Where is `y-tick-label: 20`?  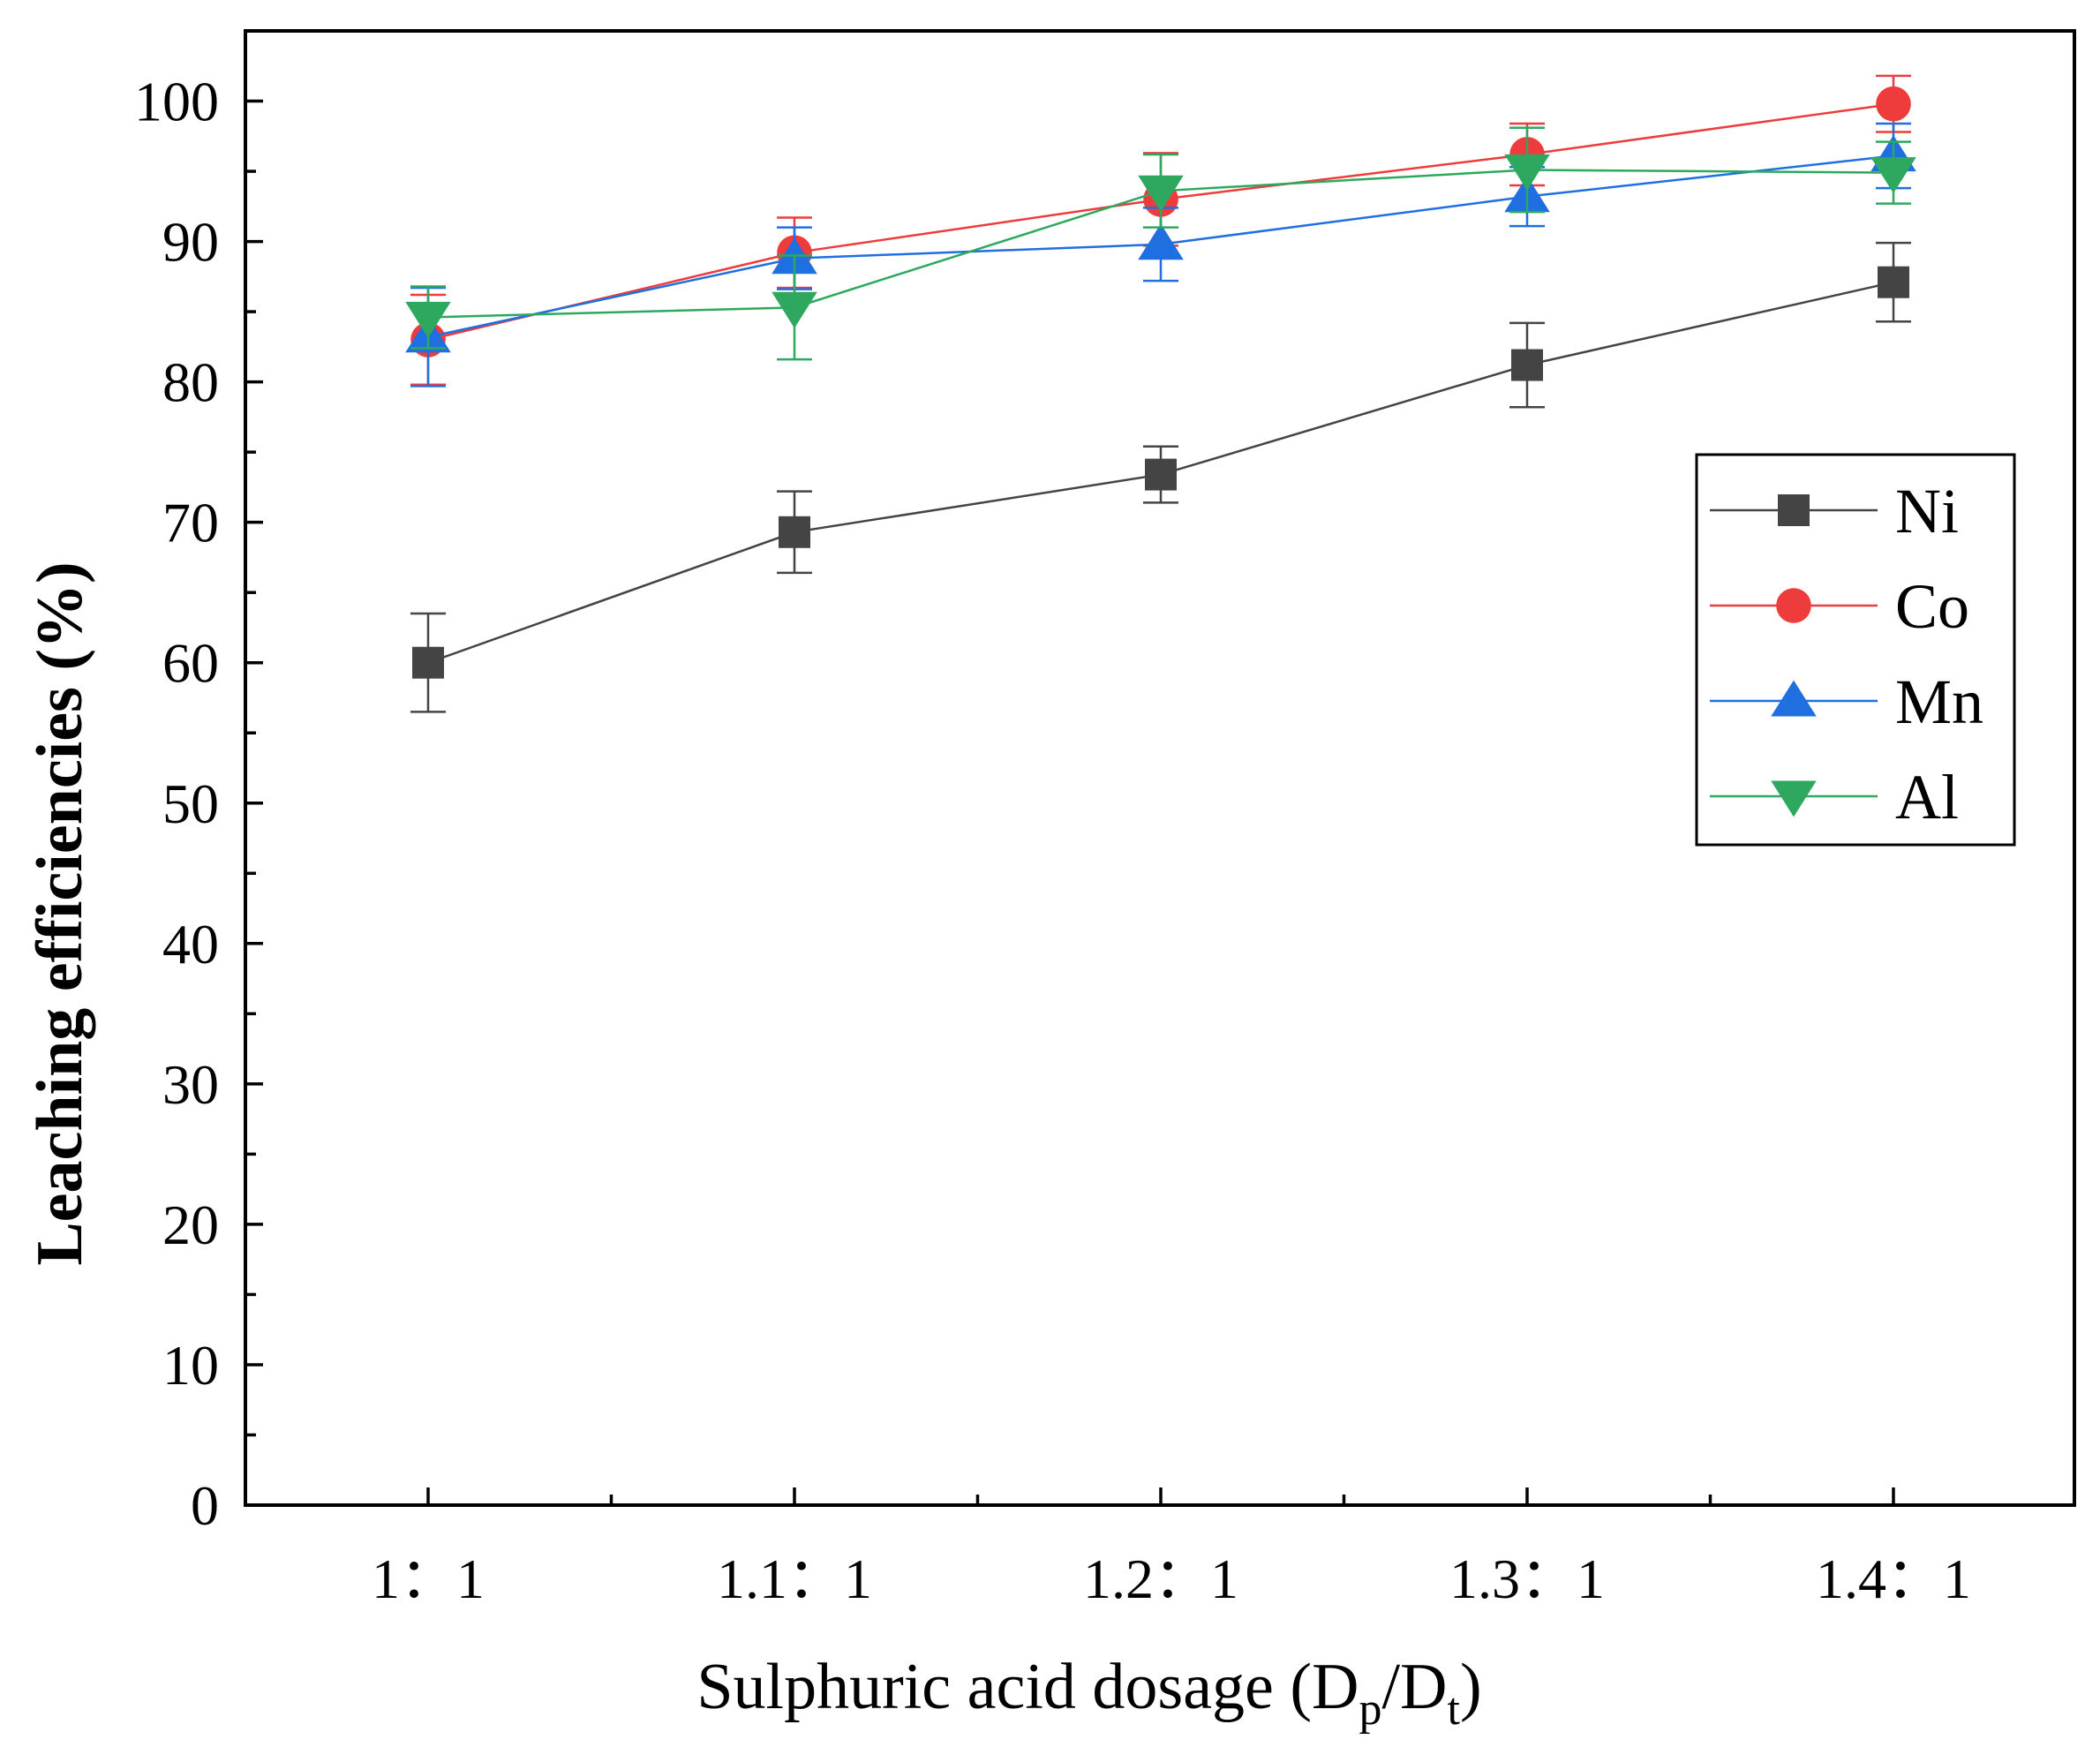
y-tick-label: 20 is located at coordinates (190, 1224).